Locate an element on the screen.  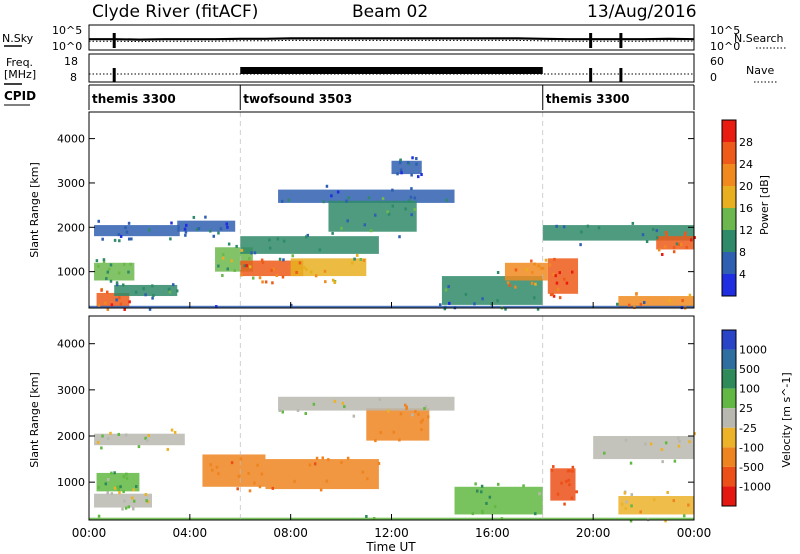
freq-right-label: Nave is located at coordinates (760, 70).